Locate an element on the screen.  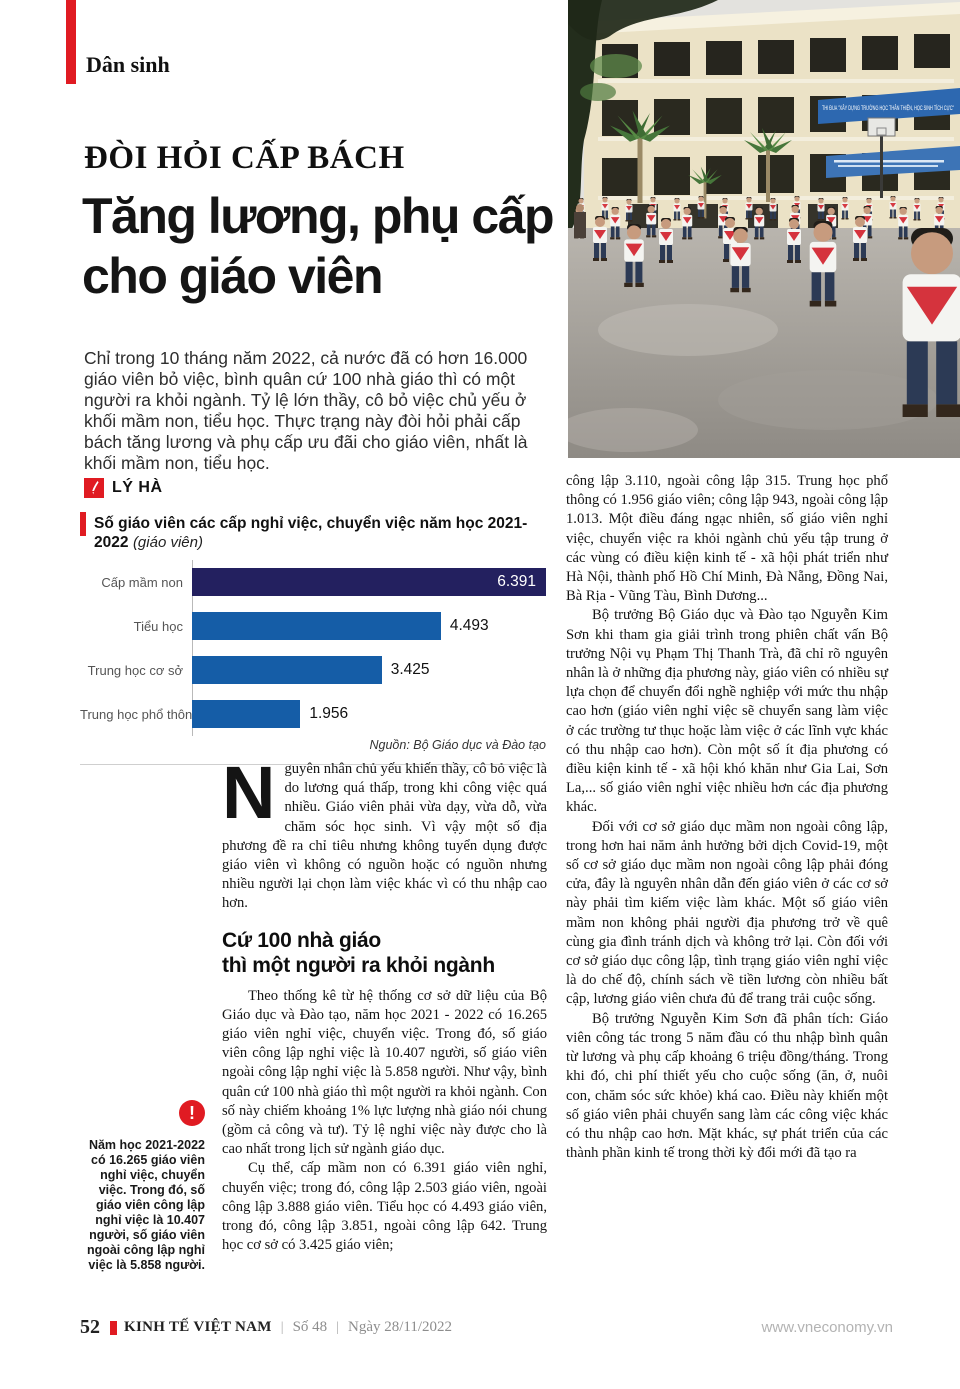
website-url: www.vneconomy.vn is located at coordinates (827, 1327).